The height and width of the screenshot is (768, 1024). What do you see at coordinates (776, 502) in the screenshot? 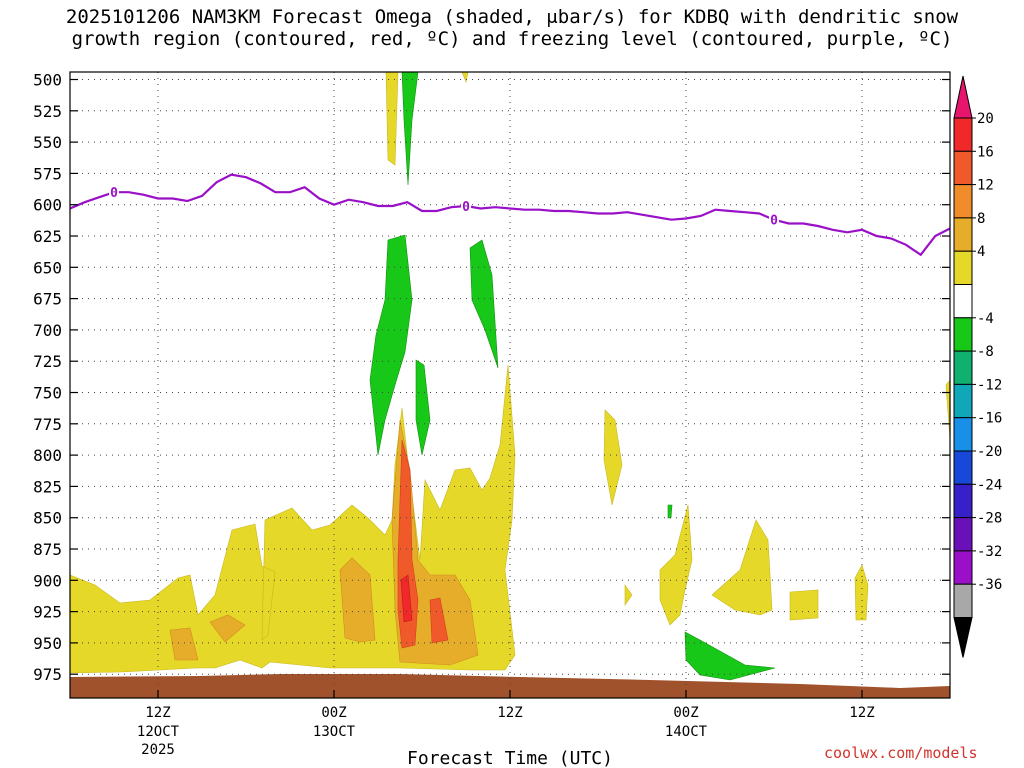
I see `omega-ascent-right` at bounding box center [776, 502].